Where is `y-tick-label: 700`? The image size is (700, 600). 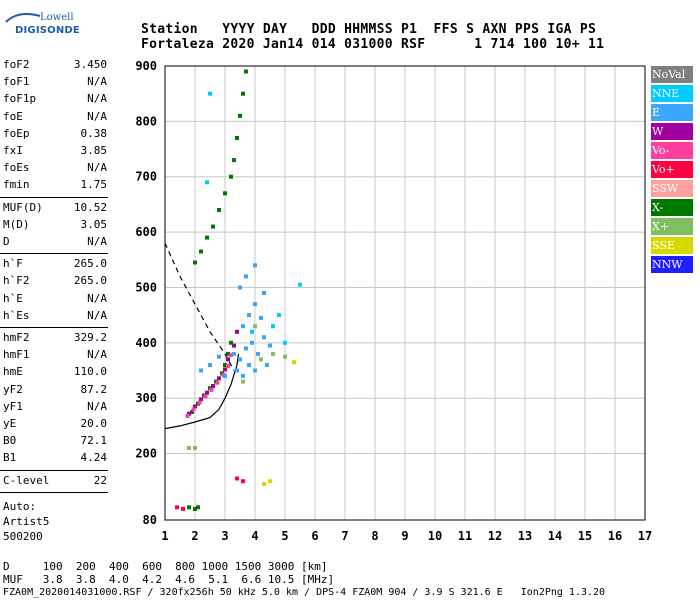
y-tick-label: 700 is located at coordinates (146, 177).